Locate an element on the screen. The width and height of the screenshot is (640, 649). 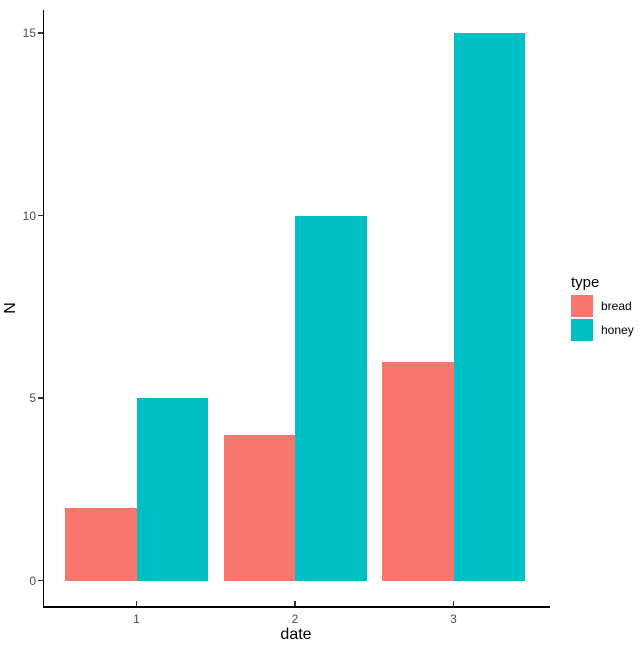
y-axis-title: N is located at coordinates (10, 308).